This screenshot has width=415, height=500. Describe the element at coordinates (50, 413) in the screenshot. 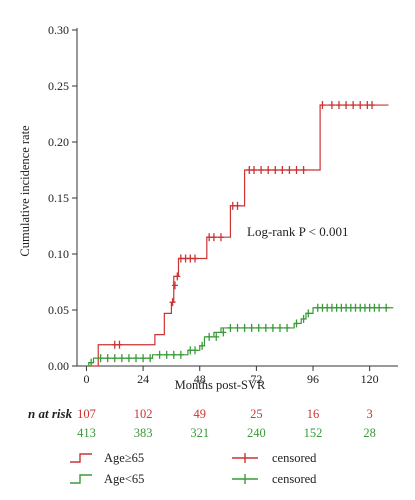

I see `risk-table-title: n at risk` at that location.